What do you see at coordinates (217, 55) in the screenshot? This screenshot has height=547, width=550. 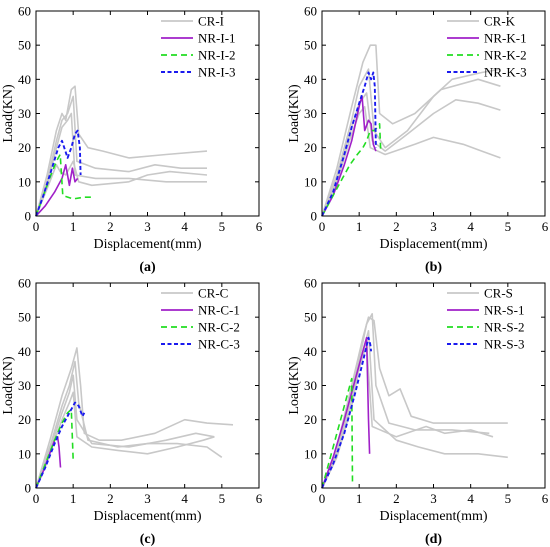 I see `legend-label-nr-i-2: NR-I-2` at bounding box center [217, 55].